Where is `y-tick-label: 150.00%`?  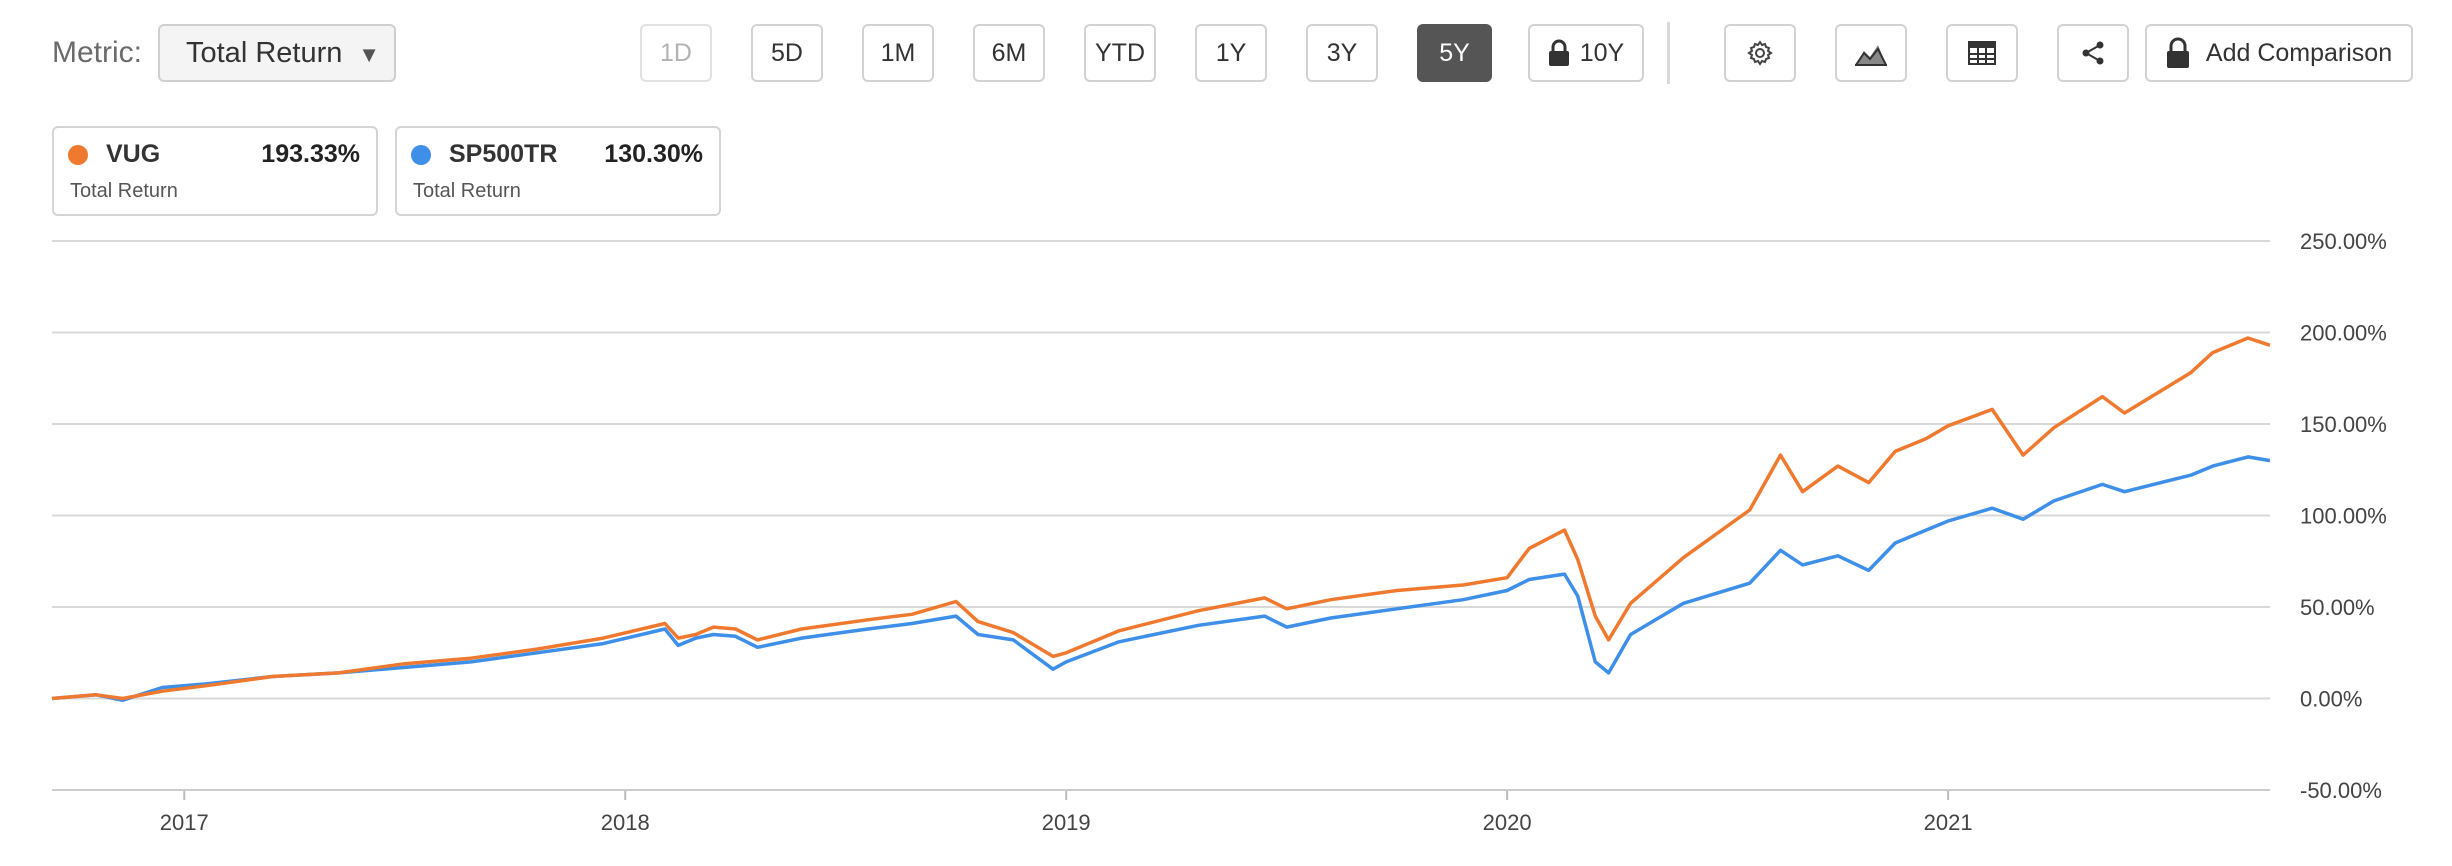 y-tick-label: 150.00% is located at coordinates (2343, 424).